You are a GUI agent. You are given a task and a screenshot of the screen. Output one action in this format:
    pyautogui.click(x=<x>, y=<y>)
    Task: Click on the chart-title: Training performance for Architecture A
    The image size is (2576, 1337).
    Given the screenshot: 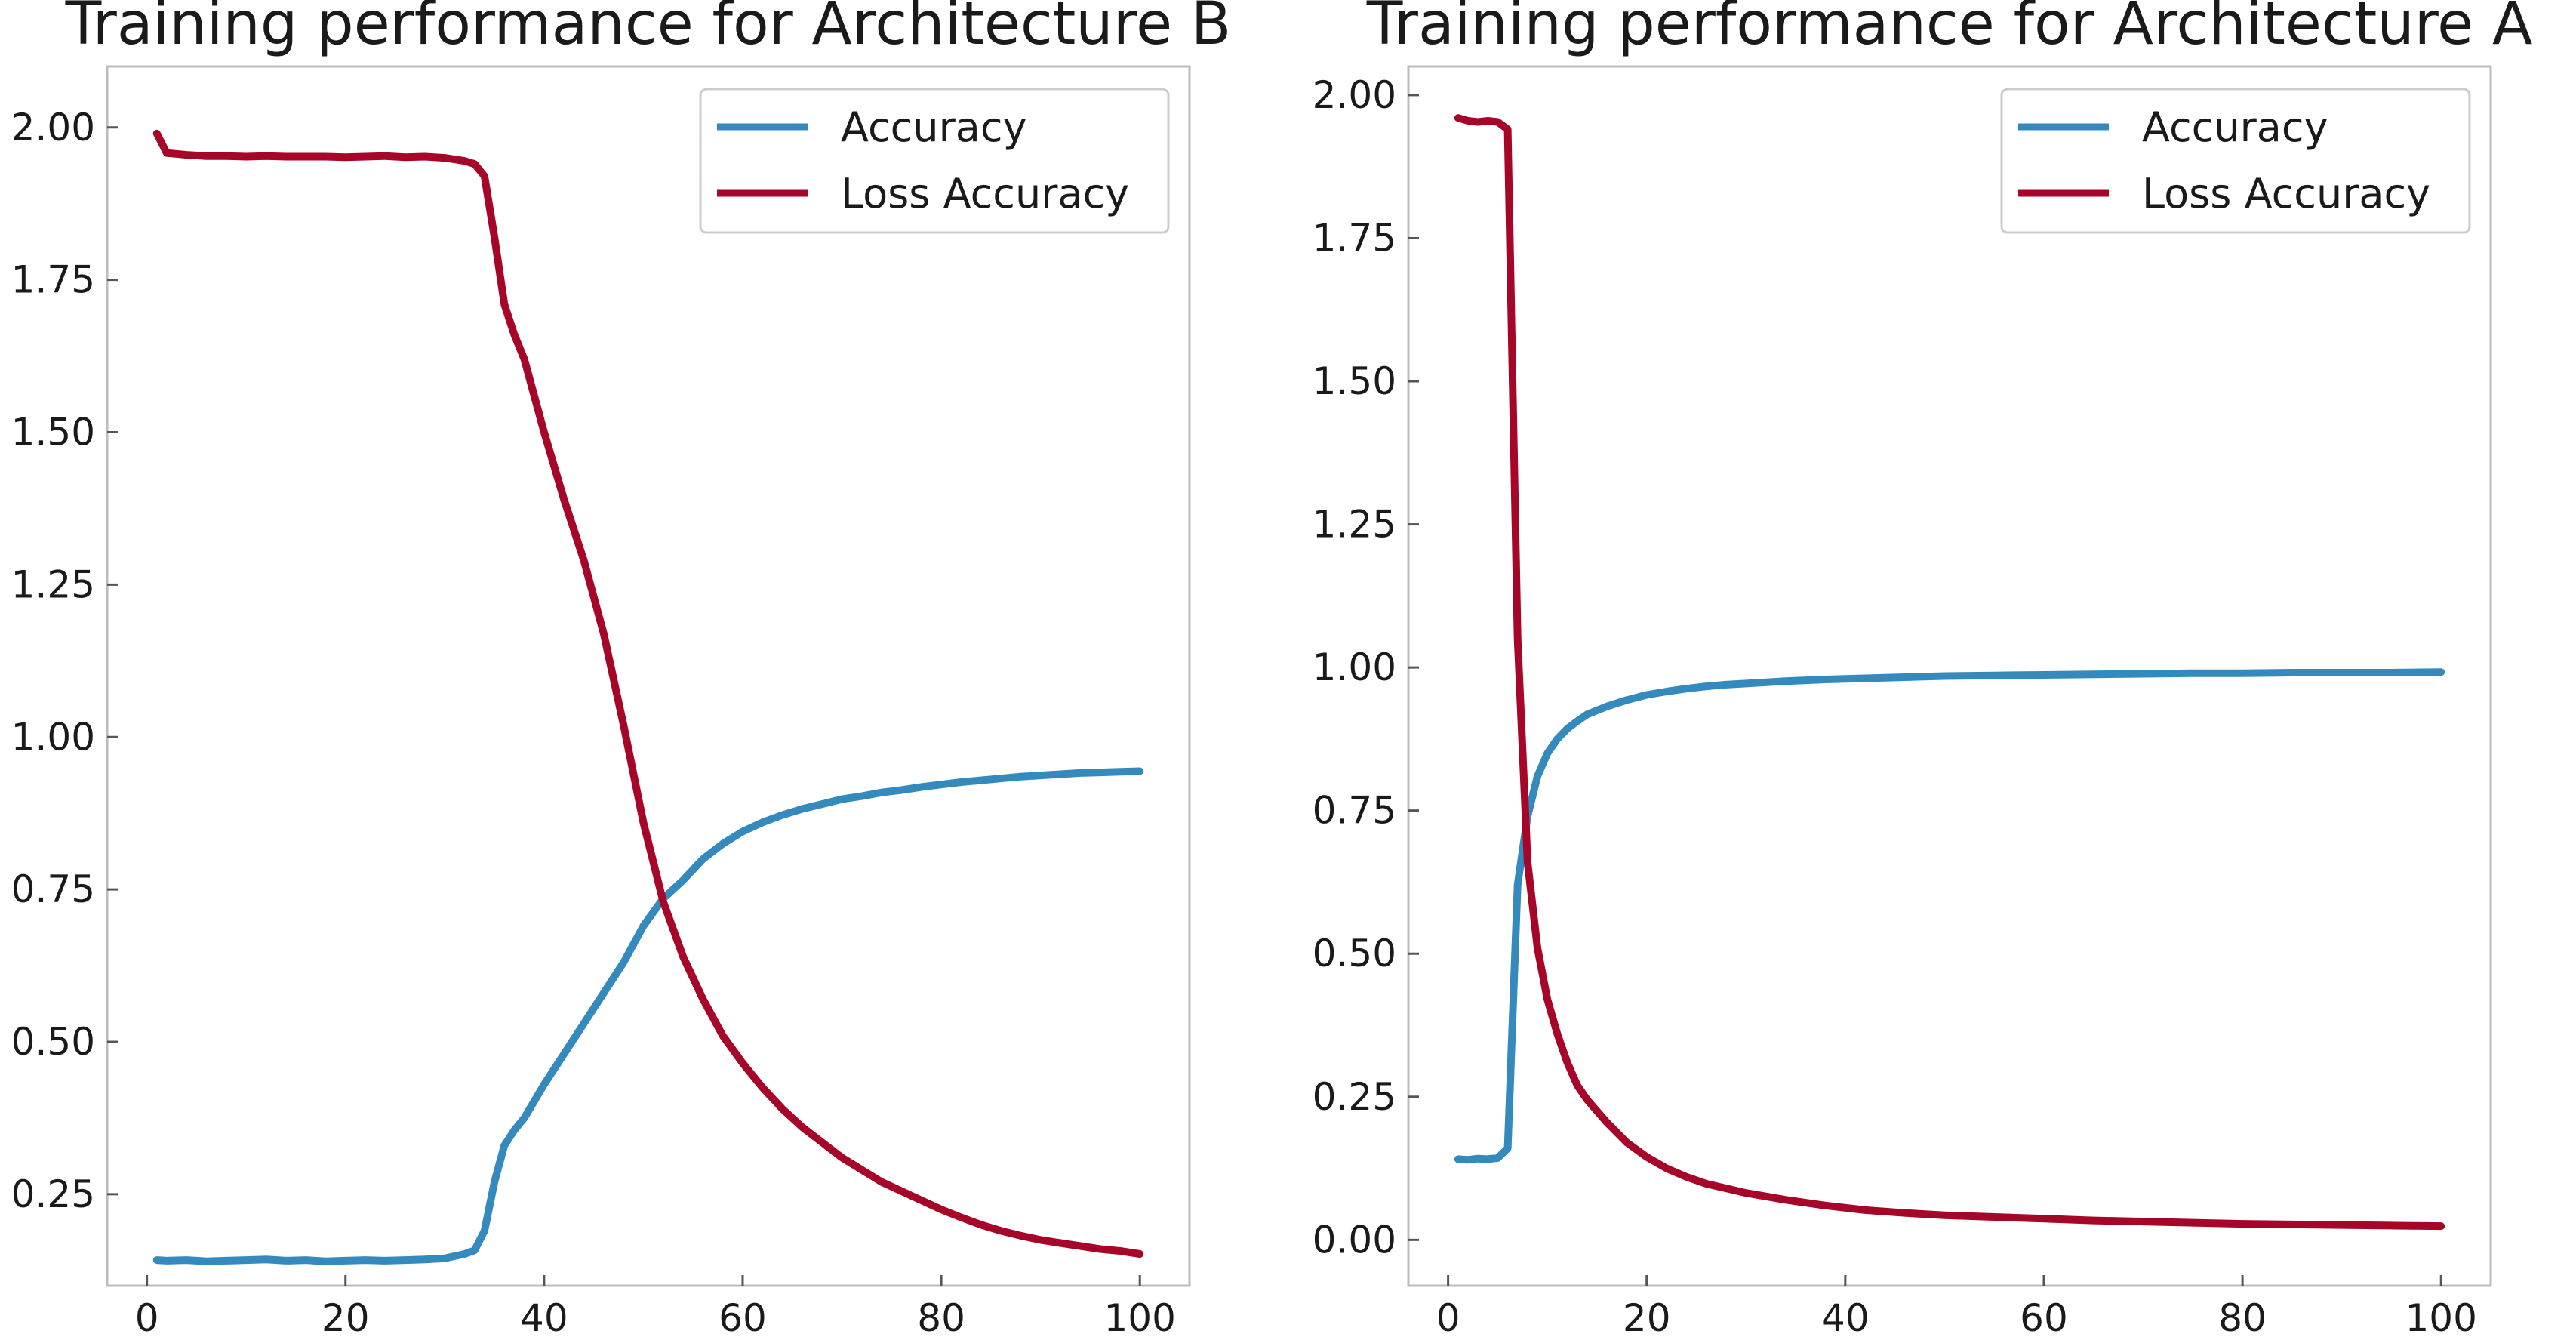 What is the action you would take?
    pyautogui.click(x=1949, y=29)
    